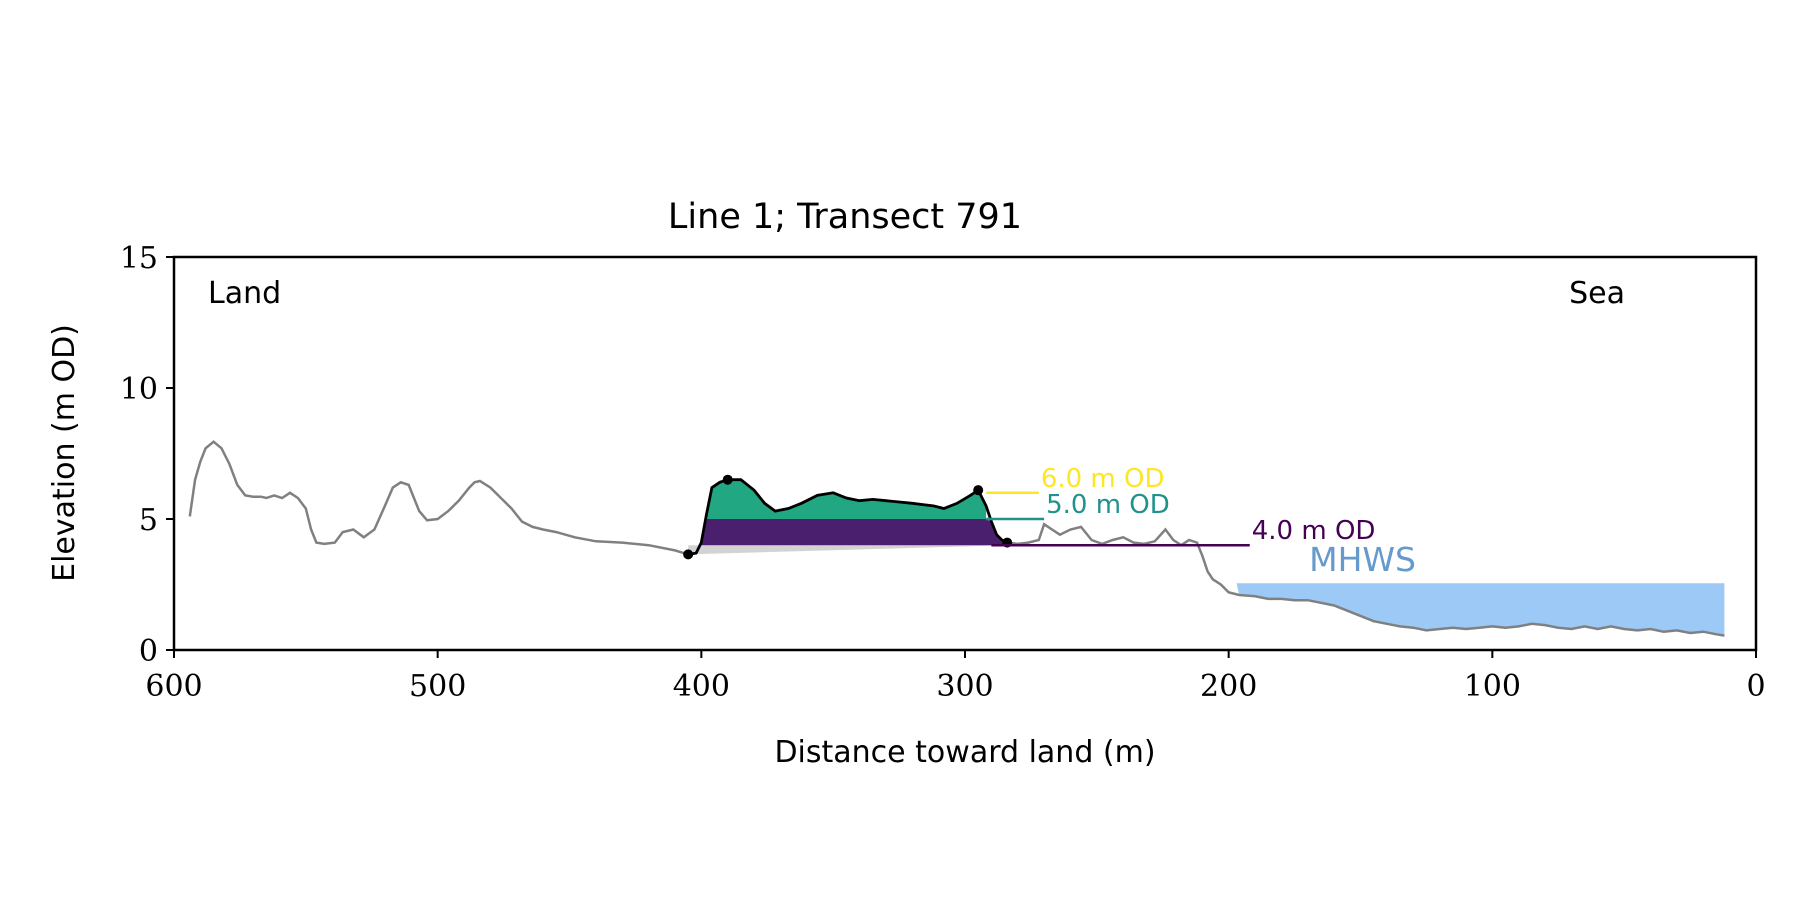  Describe the element at coordinates (148, 520) in the screenshot. I see `y-tick-label: 5` at that location.